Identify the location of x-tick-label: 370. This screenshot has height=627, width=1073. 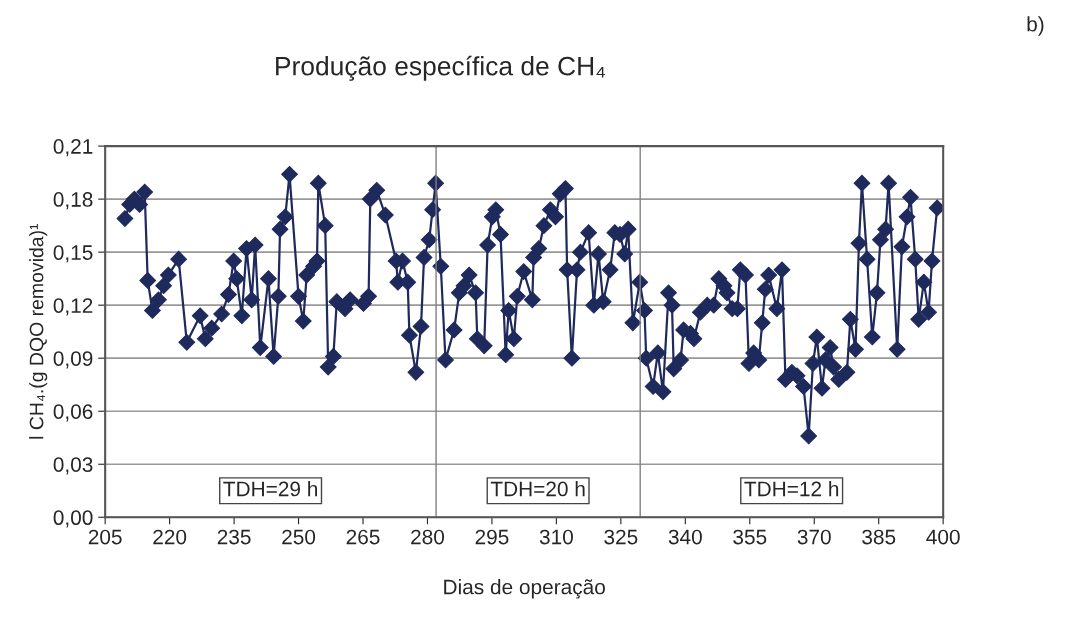
(814, 537).